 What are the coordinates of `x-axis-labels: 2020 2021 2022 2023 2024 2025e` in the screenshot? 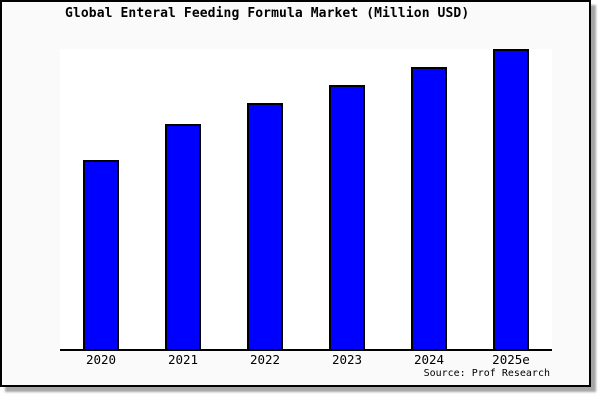 It's located at (306, 360).